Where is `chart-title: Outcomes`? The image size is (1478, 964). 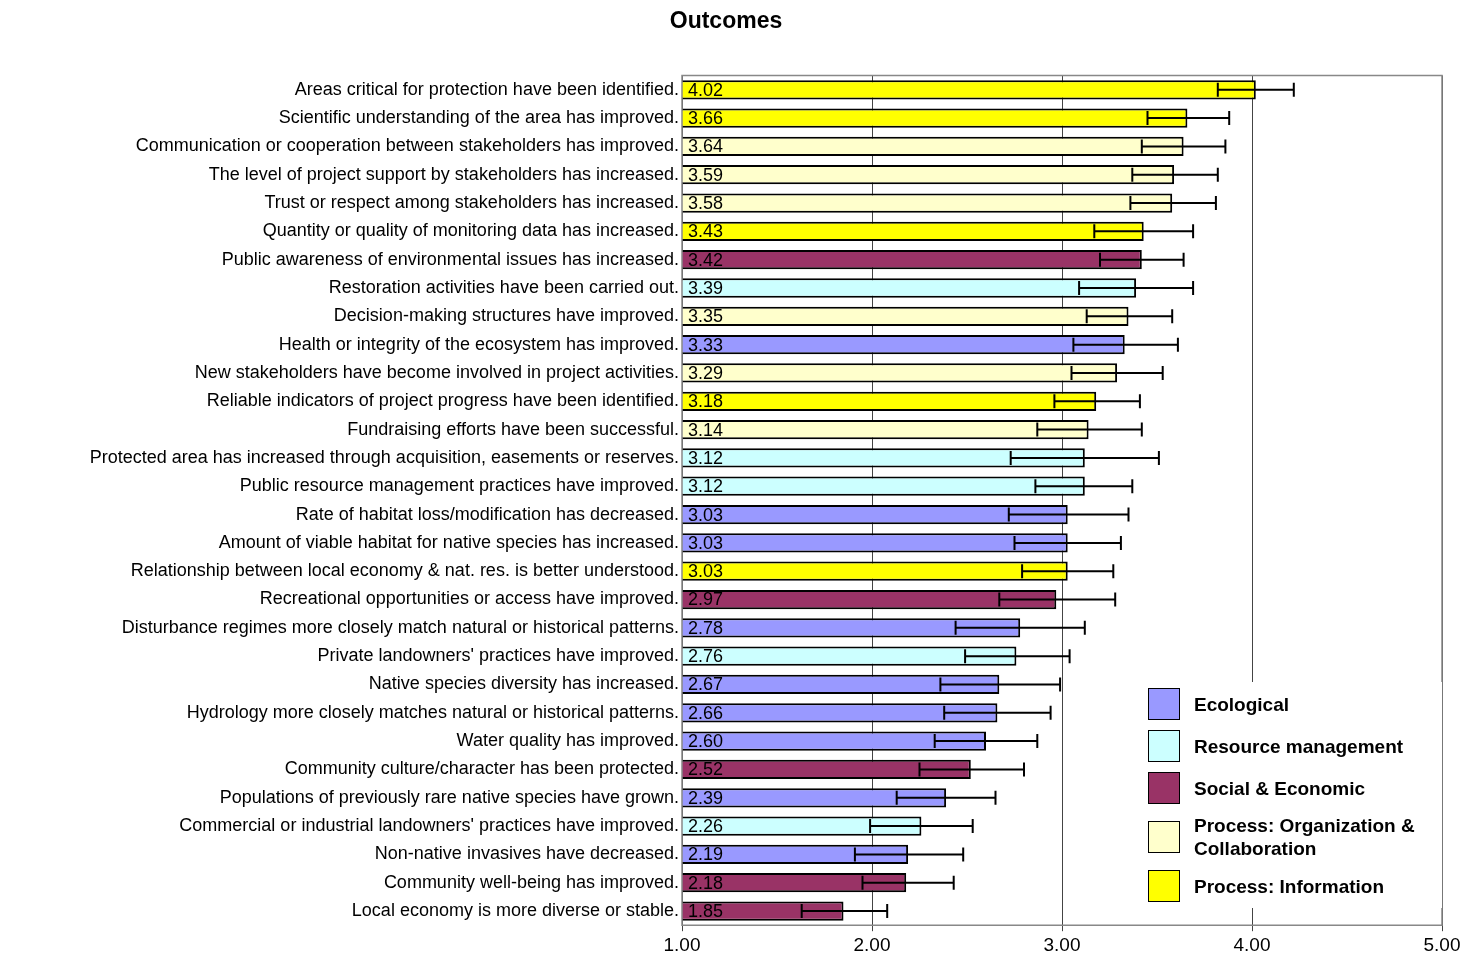
chart-title: Outcomes is located at coordinates (726, 20).